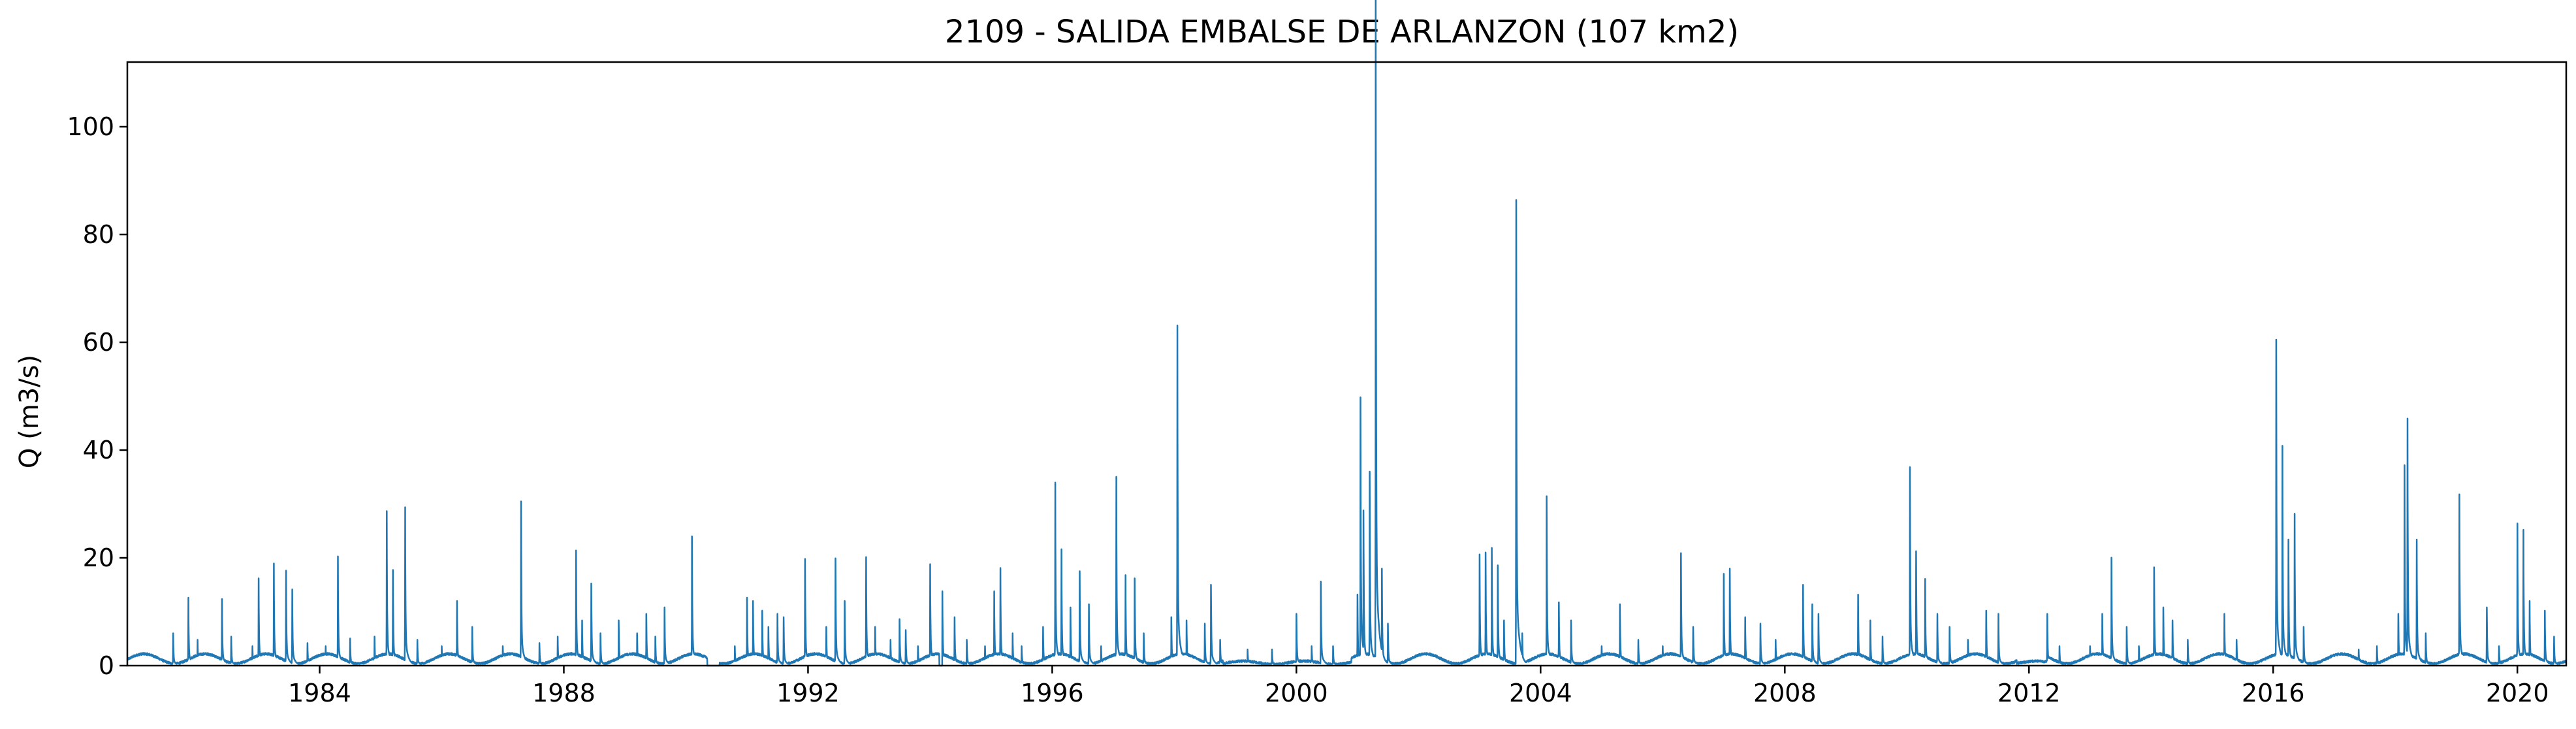 The image size is (2576, 729). I want to click on x-tick-label: 1996, so click(1053, 693).